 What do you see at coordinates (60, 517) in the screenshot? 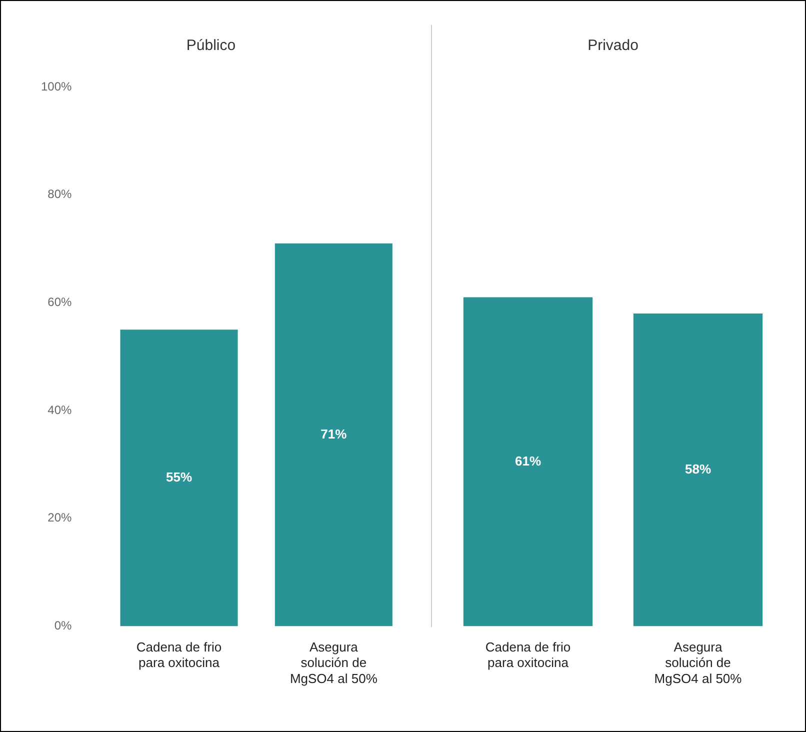
I see `y-tick-label: 20%` at bounding box center [60, 517].